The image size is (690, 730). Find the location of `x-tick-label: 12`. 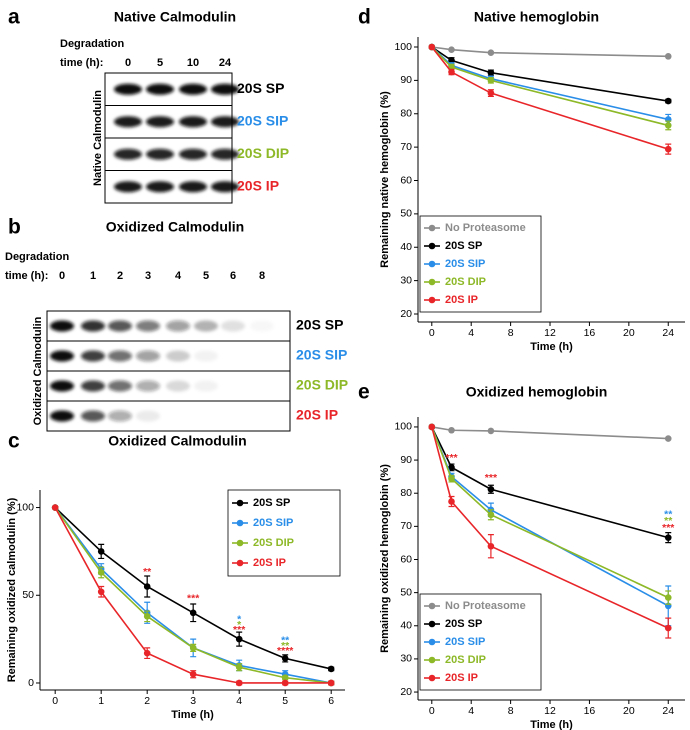

x-tick-label: 12 is located at coordinates (550, 333).